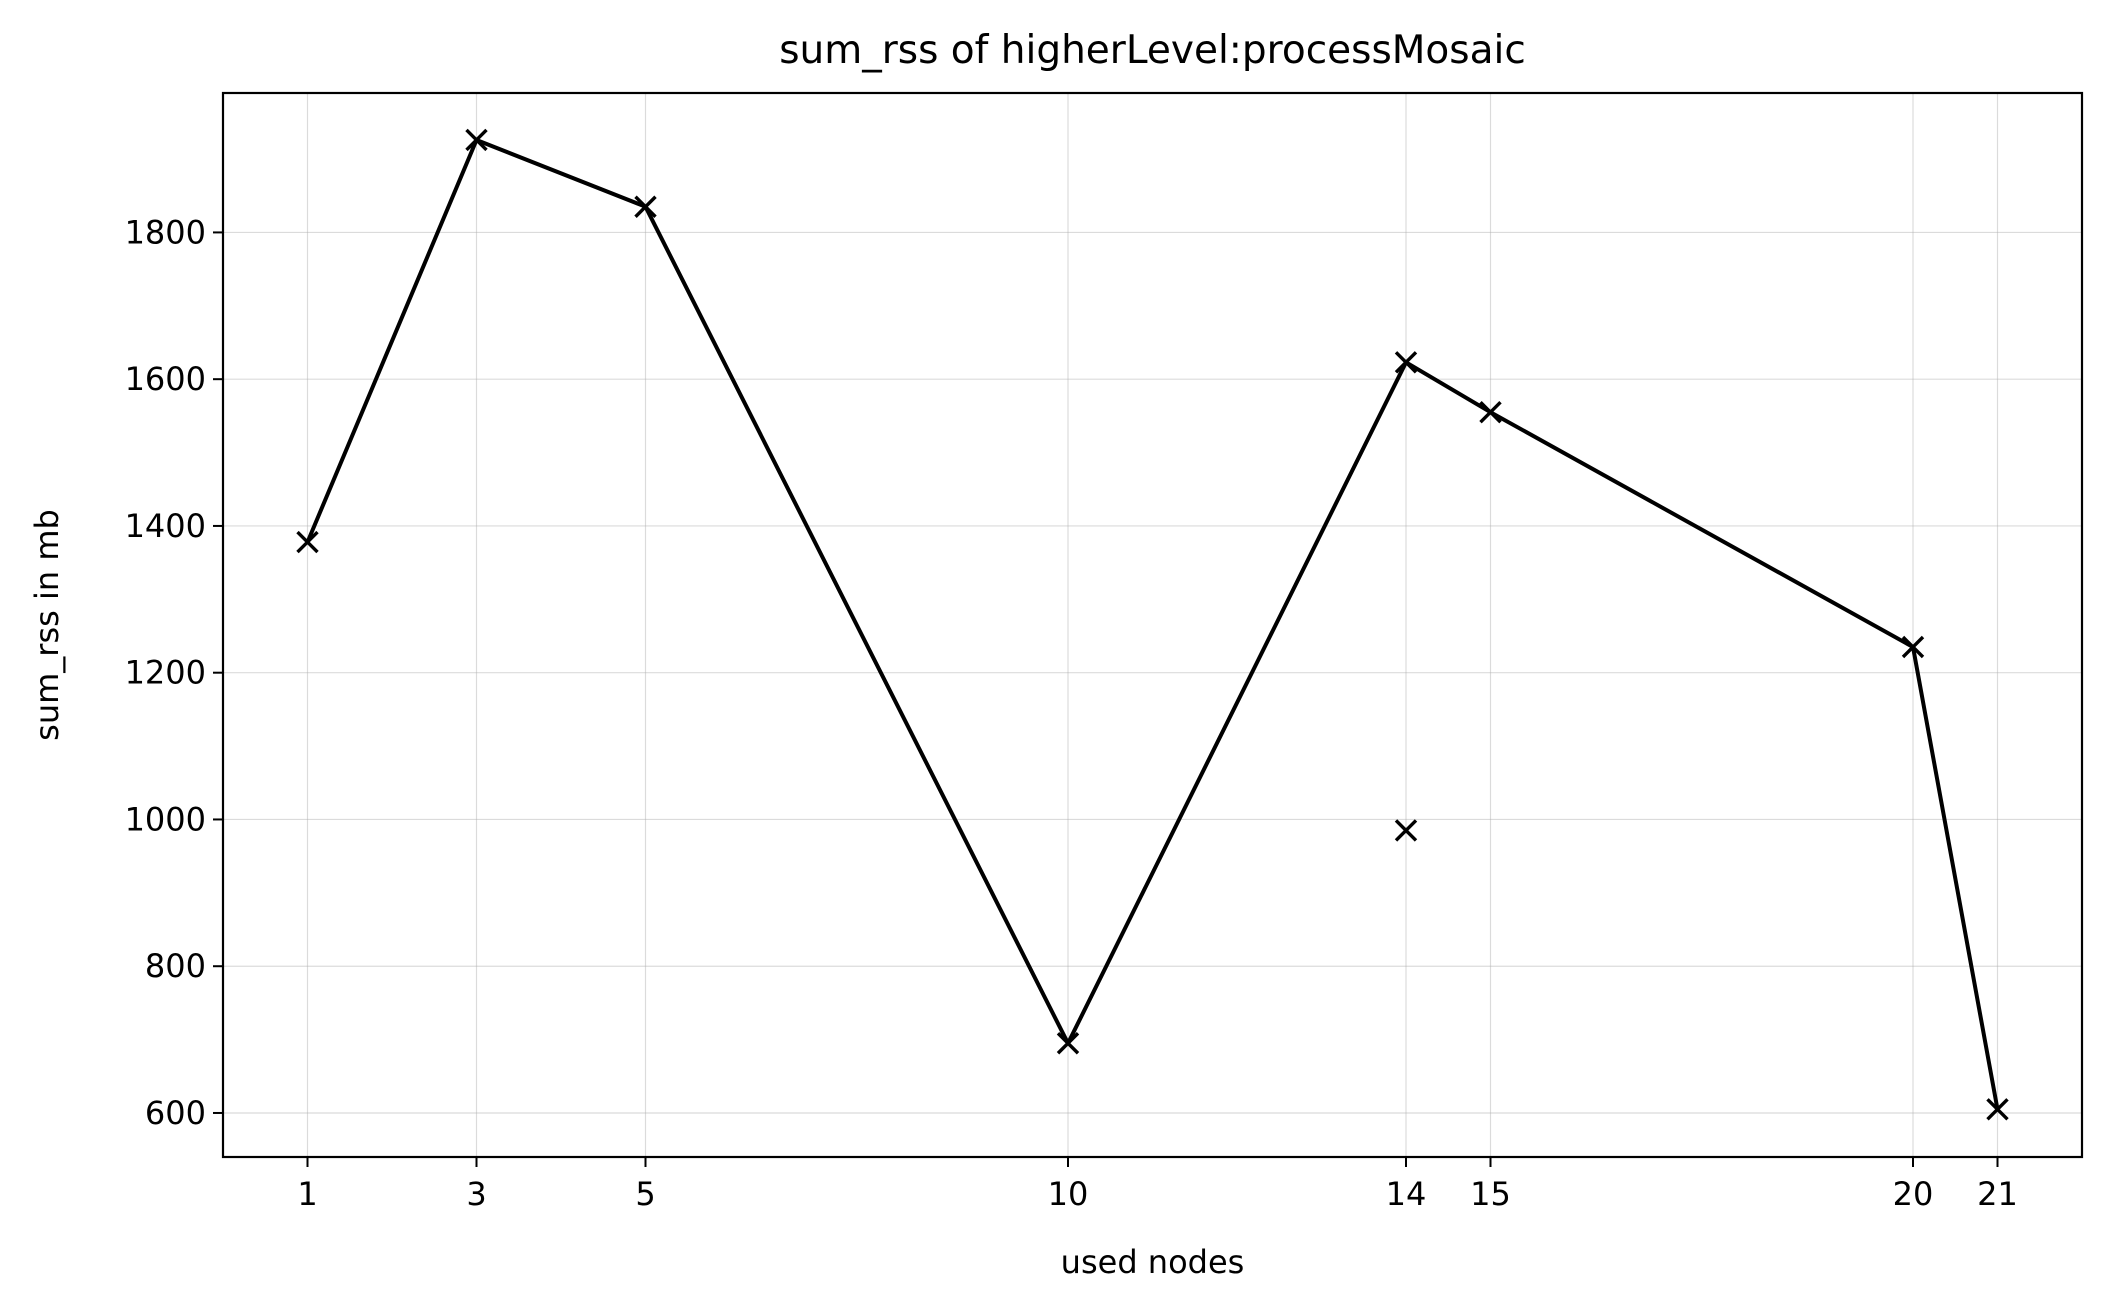 This screenshot has width=2112, height=1313. Describe the element at coordinates (175, 966) in the screenshot. I see `y-tick-label: 800` at that location.